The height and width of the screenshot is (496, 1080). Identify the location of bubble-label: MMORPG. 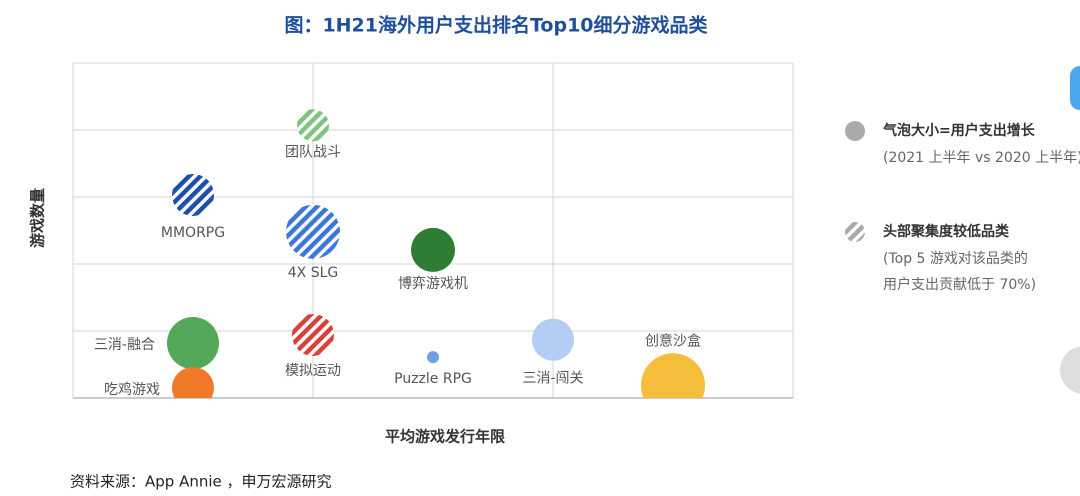
(193, 233).